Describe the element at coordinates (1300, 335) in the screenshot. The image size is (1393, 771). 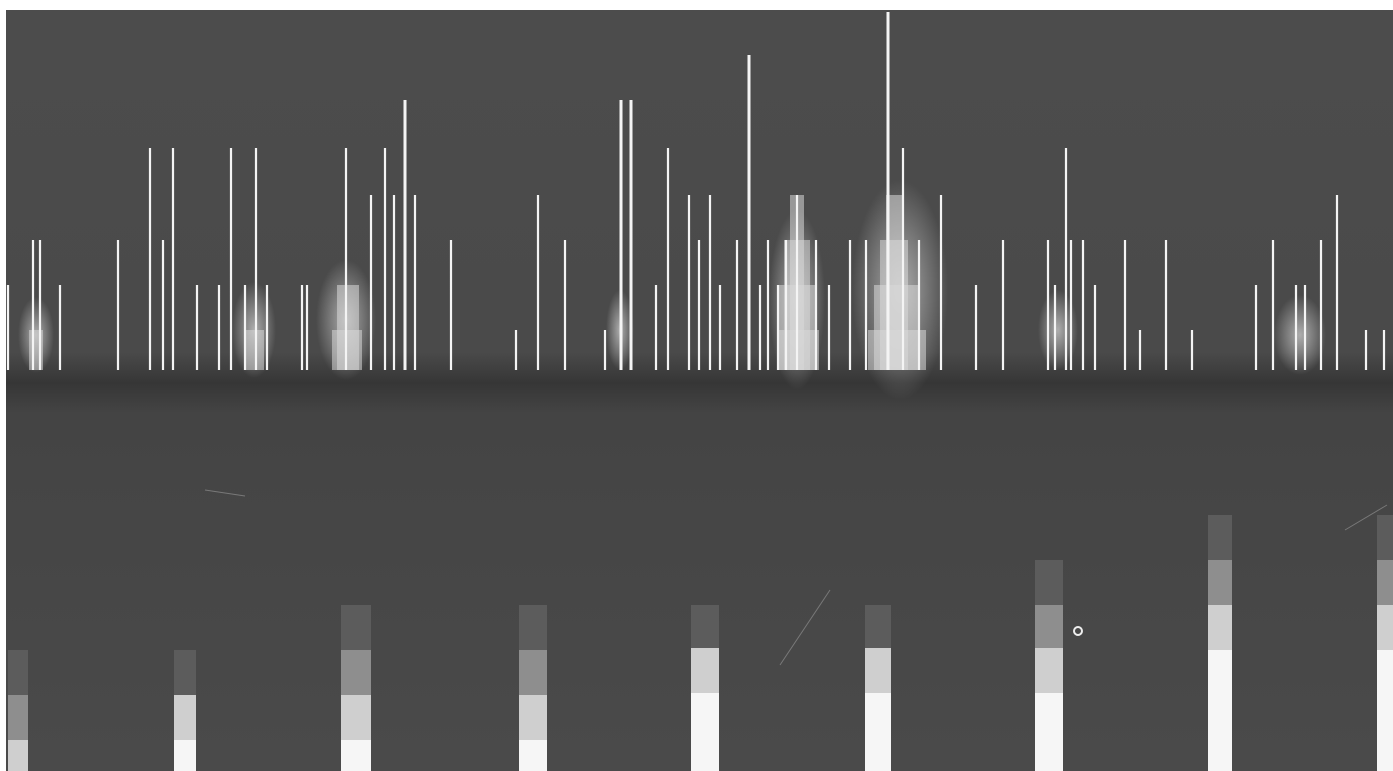
I see `line-glow` at that location.